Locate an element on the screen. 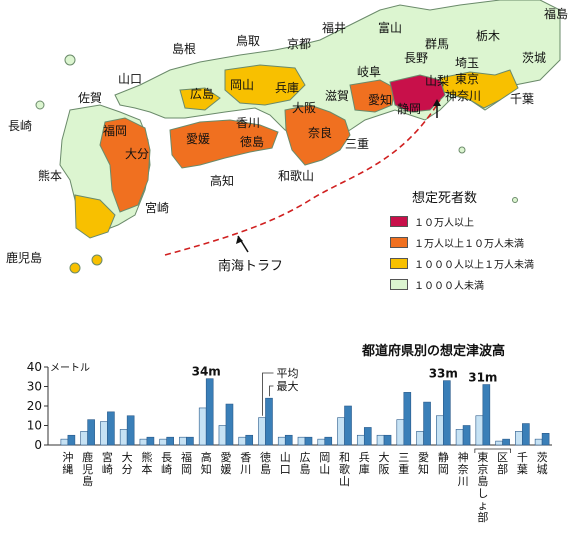  category-label: 岡 is located at coordinates (186, 469).